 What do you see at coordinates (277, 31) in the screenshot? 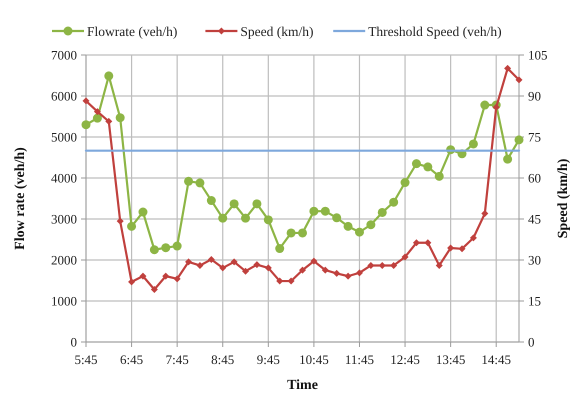
I see `legend-label: Speed (km/h)` at bounding box center [277, 31].